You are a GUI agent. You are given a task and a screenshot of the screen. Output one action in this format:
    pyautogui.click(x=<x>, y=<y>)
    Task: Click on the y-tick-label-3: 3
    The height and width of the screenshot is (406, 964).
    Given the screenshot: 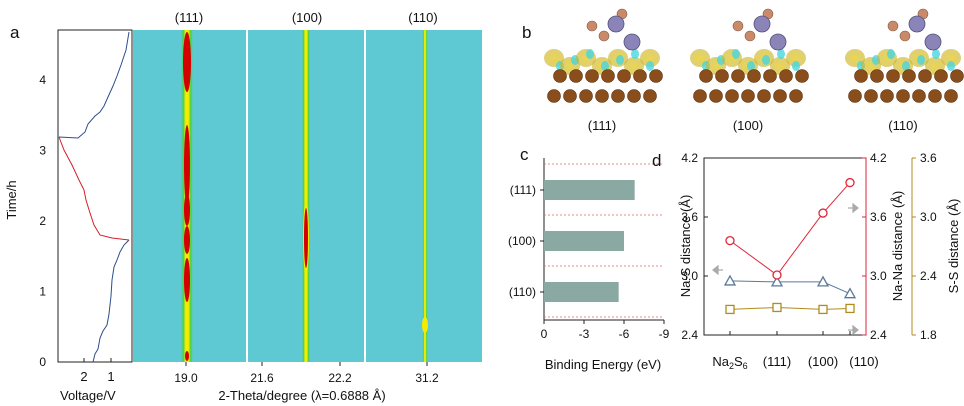 What is the action you would take?
    pyautogui.click(x=42, y=151)
    